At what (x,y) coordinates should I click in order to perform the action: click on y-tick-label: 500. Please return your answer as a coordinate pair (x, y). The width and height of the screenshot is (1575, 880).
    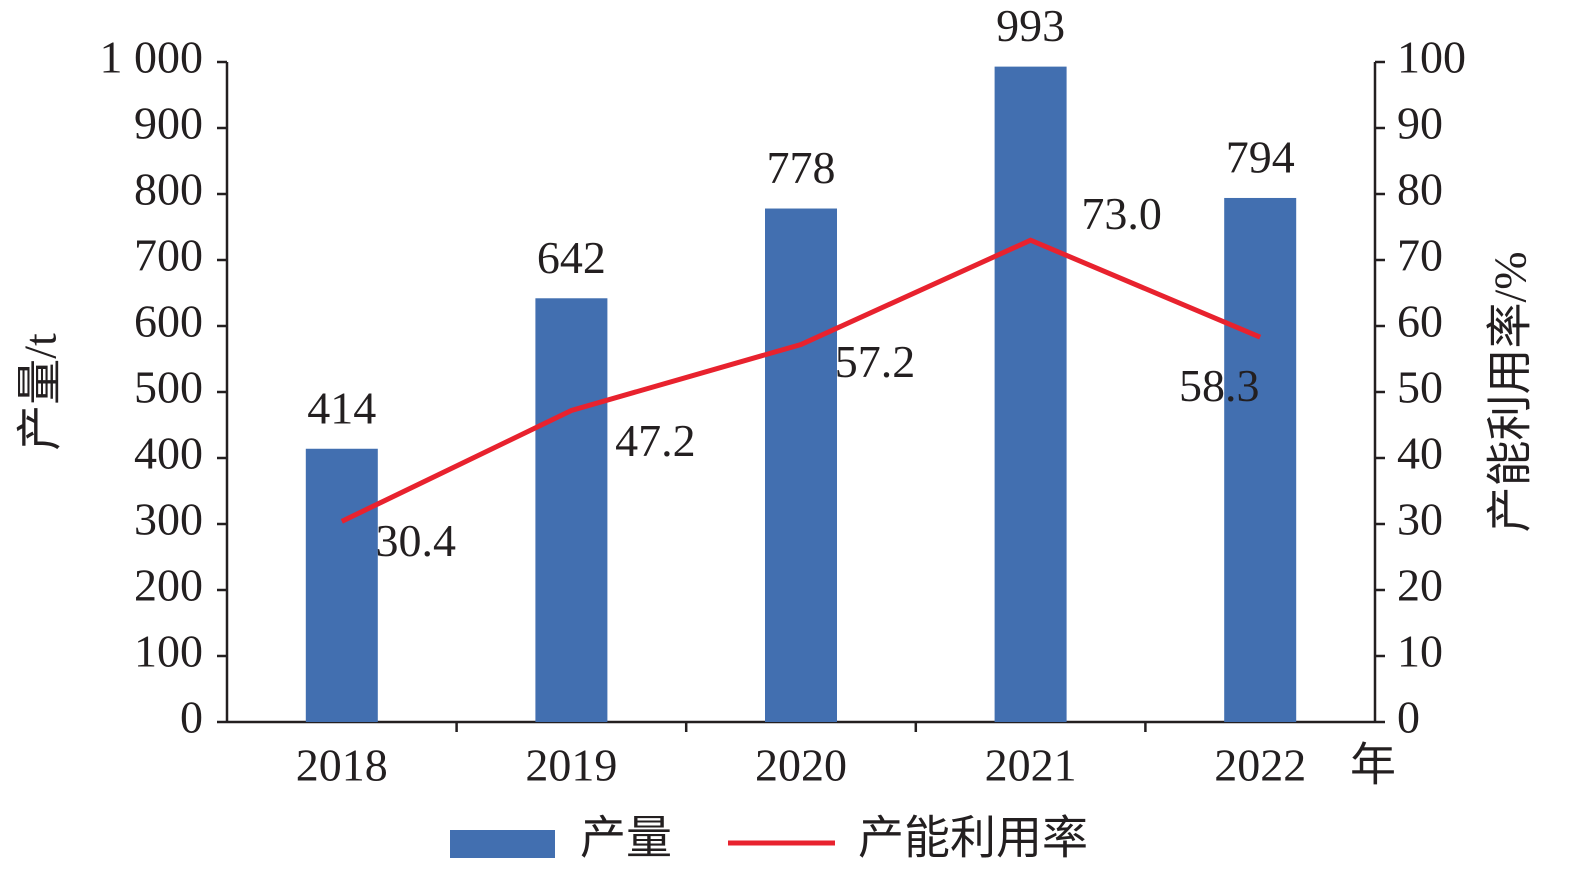
    Looking at the image, I should click on (168, 387).